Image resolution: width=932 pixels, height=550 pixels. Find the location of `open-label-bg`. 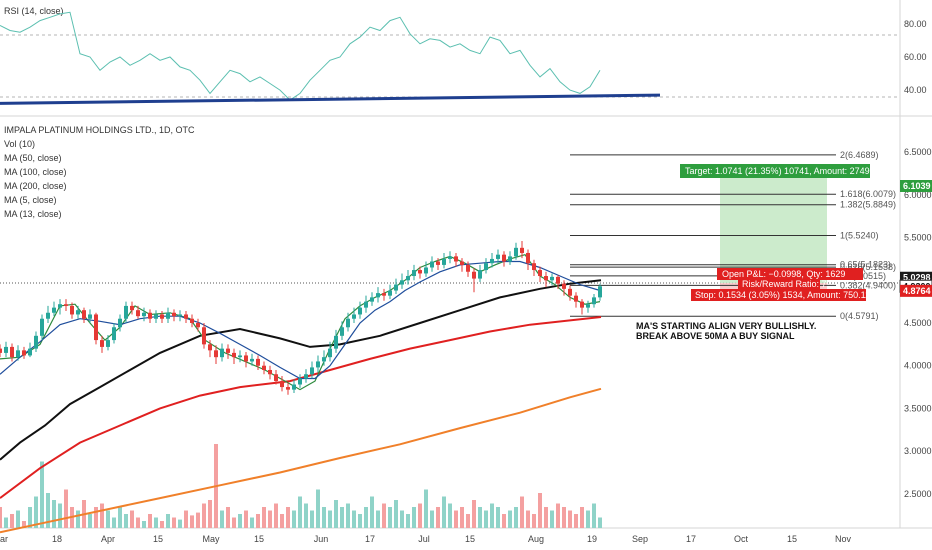

open-label-bg is located at coordinates (790, 274).